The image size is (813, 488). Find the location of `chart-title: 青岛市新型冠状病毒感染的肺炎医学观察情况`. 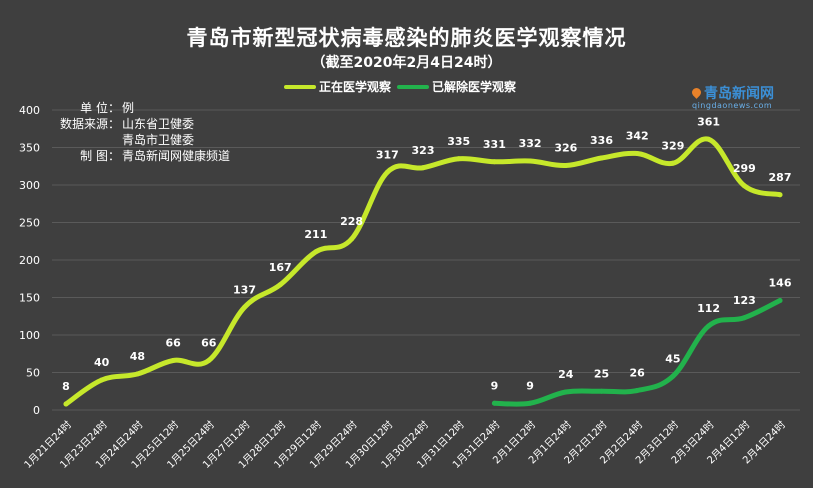

chart-title: 青岛市新型冠状病毒感染的肺炎医学观察情况 is located at coordinates (406, 38).